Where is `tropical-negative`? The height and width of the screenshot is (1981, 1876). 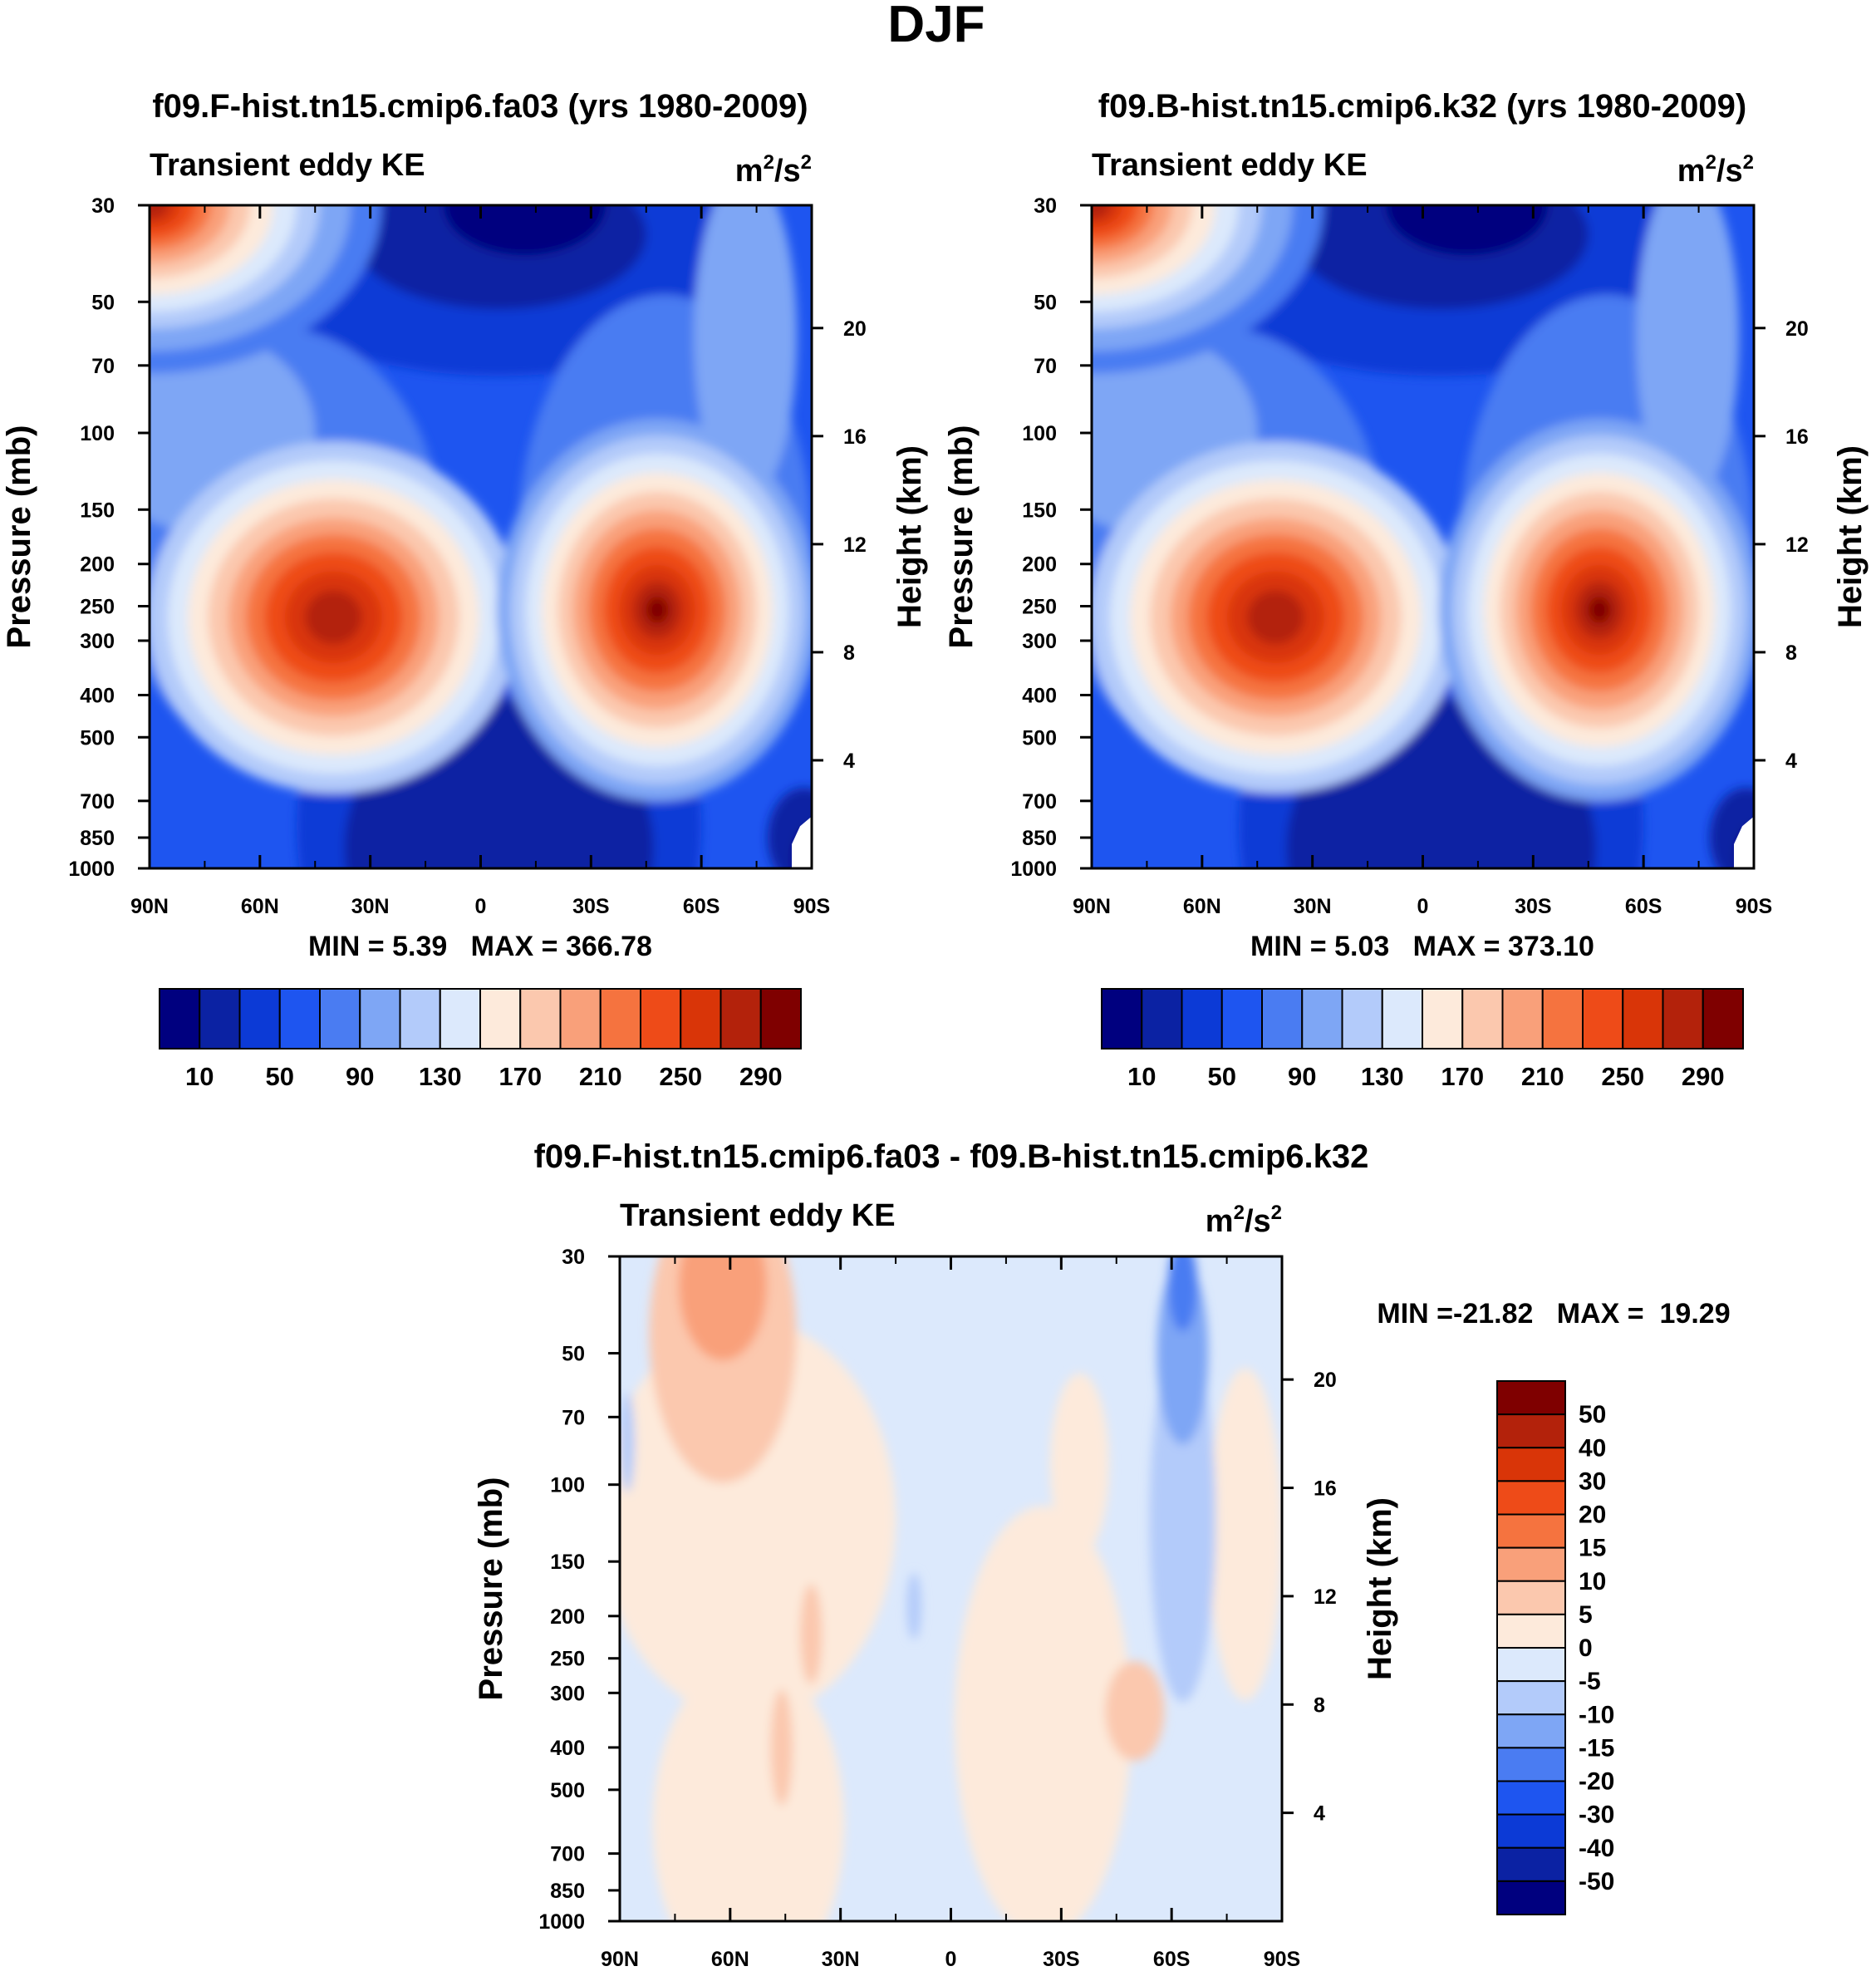 tropical-negative is located at coordinates (914, 1606).